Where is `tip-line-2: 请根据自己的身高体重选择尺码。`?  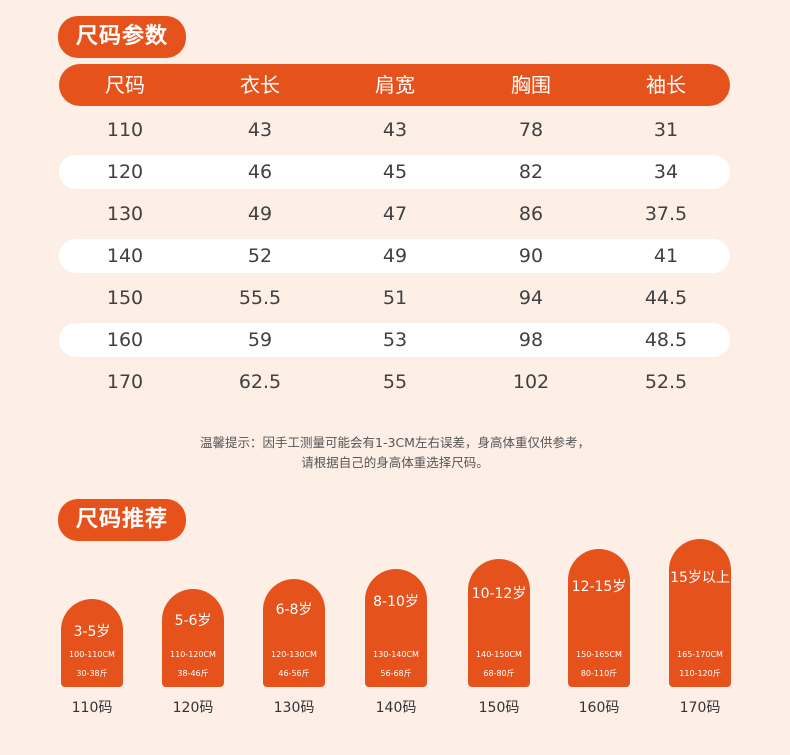 tip-line-2: 请根据自己的身高体重选择尺码。 is located at coordinates (395, 462).